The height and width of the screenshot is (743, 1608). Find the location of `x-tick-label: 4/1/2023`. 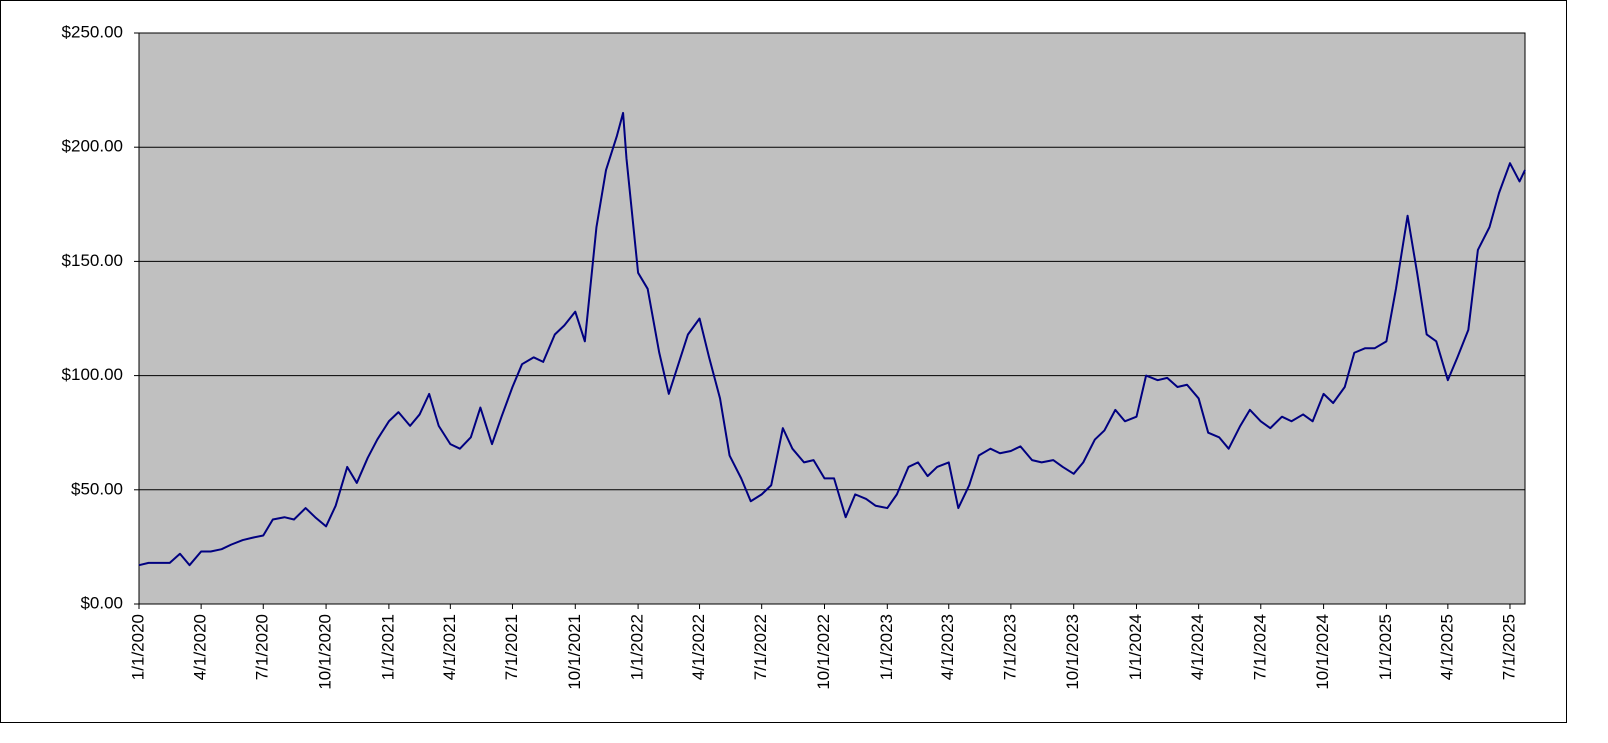

x-tick-label: 4/1/2023 is located at coordinates (947, 647).